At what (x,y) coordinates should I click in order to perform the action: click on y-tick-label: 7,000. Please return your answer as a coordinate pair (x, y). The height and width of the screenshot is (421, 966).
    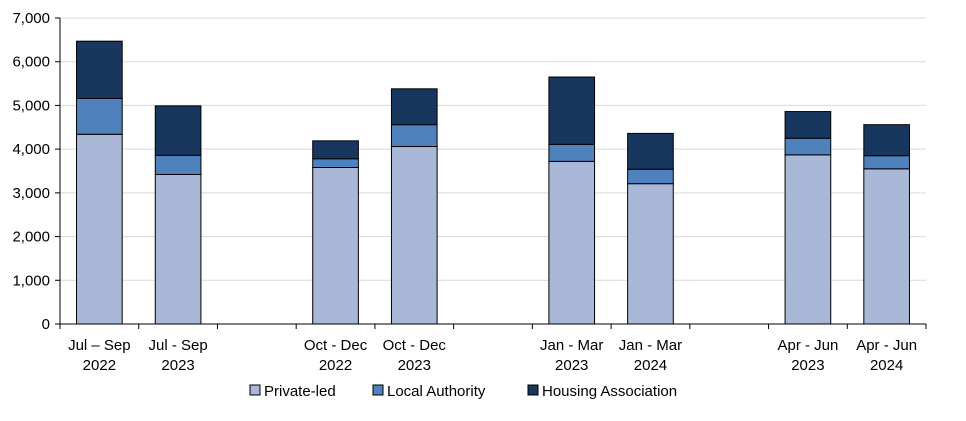
    Looking at the image, I should click on (31, 18).